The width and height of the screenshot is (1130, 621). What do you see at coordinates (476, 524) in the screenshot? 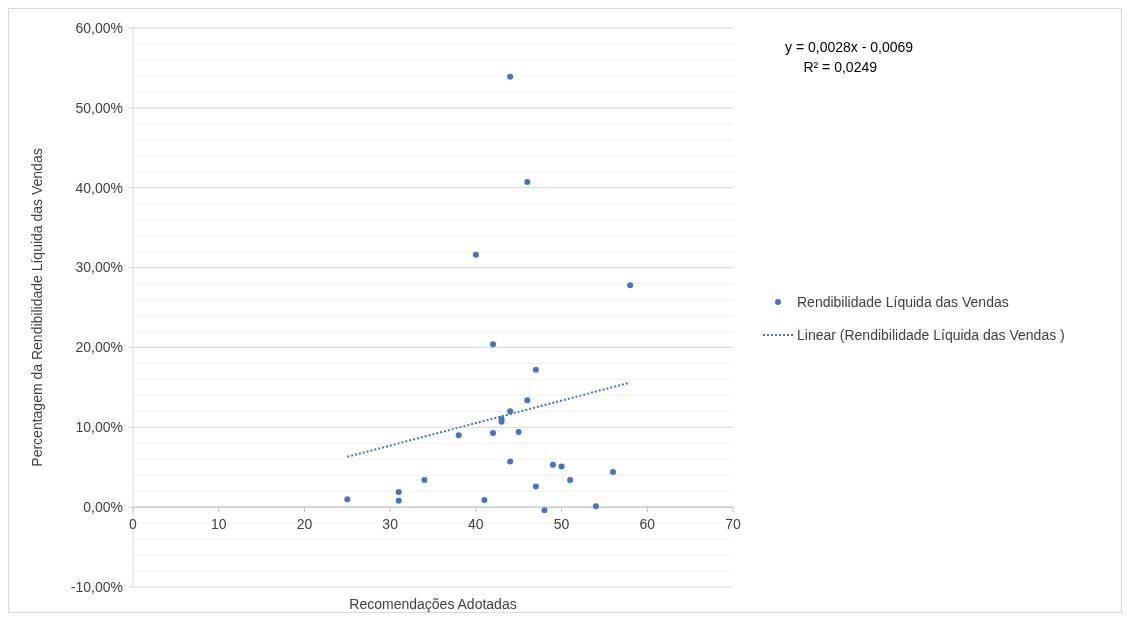
I see `x-tick-label: 40` at bounding box center [476, 524].